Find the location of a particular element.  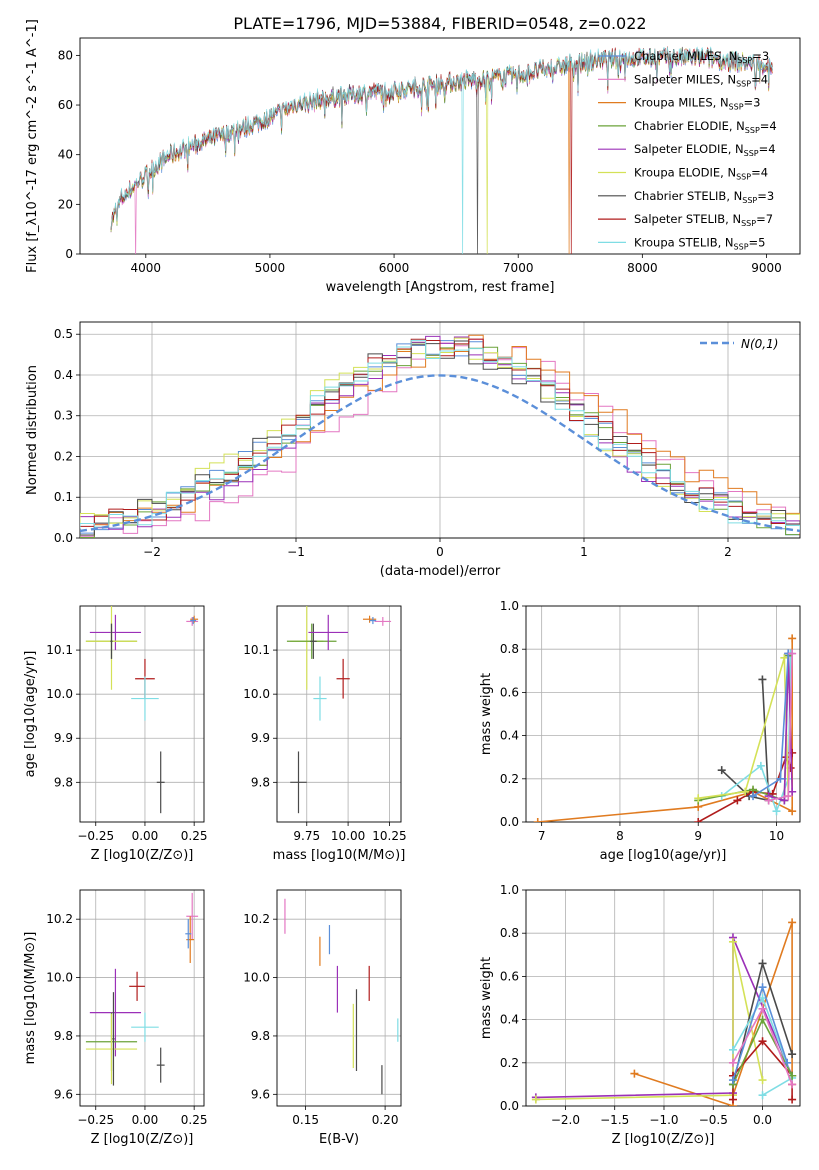

legend-entry-label: Salpeter MILES, NSSP=4 is located at coordinates (701, 80).